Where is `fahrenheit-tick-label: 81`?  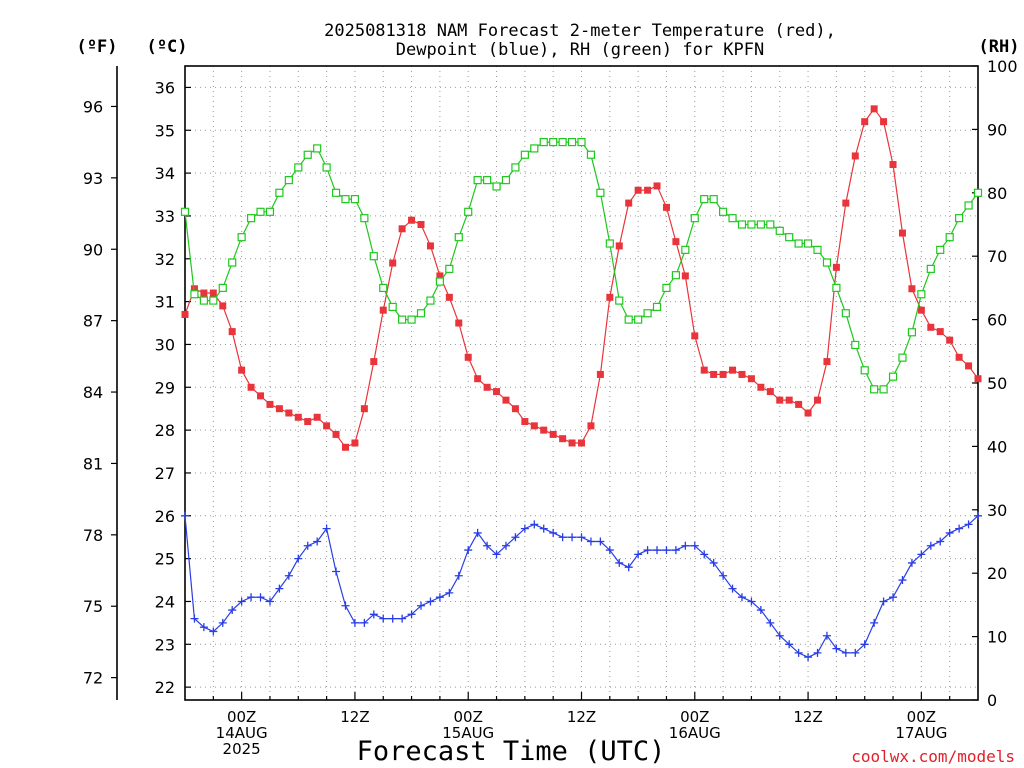
fahrenheit-tick-label: 81 is located at coordinates (93, 463).